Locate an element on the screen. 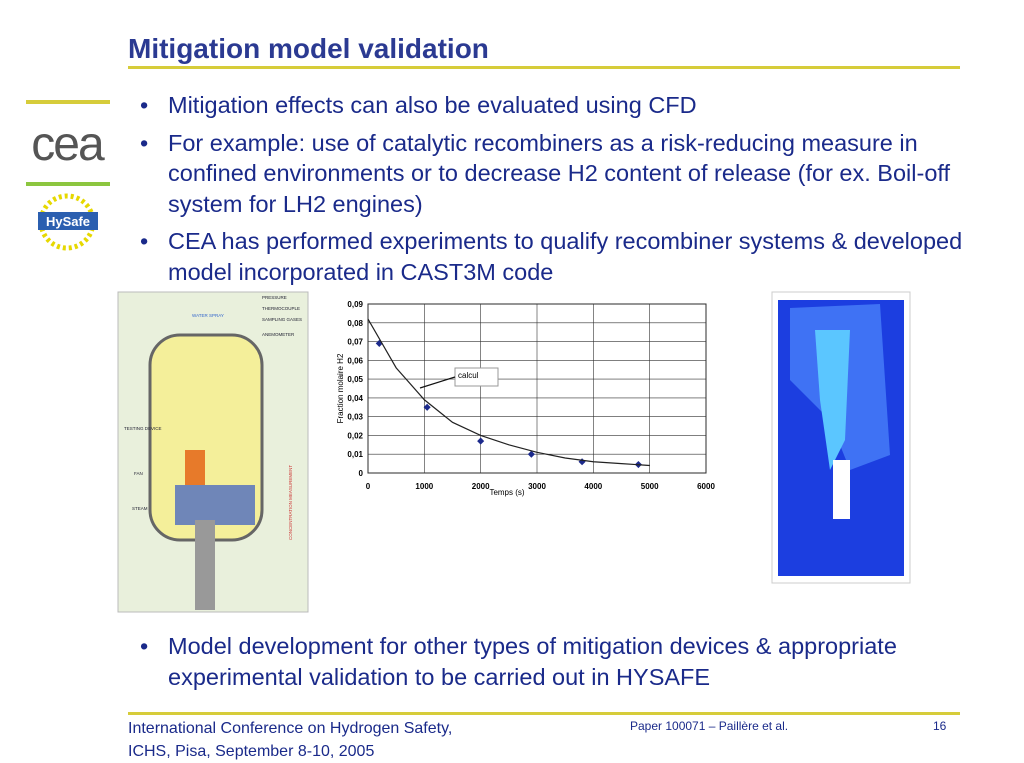  label: FAN is located at coordinates (138, 473).